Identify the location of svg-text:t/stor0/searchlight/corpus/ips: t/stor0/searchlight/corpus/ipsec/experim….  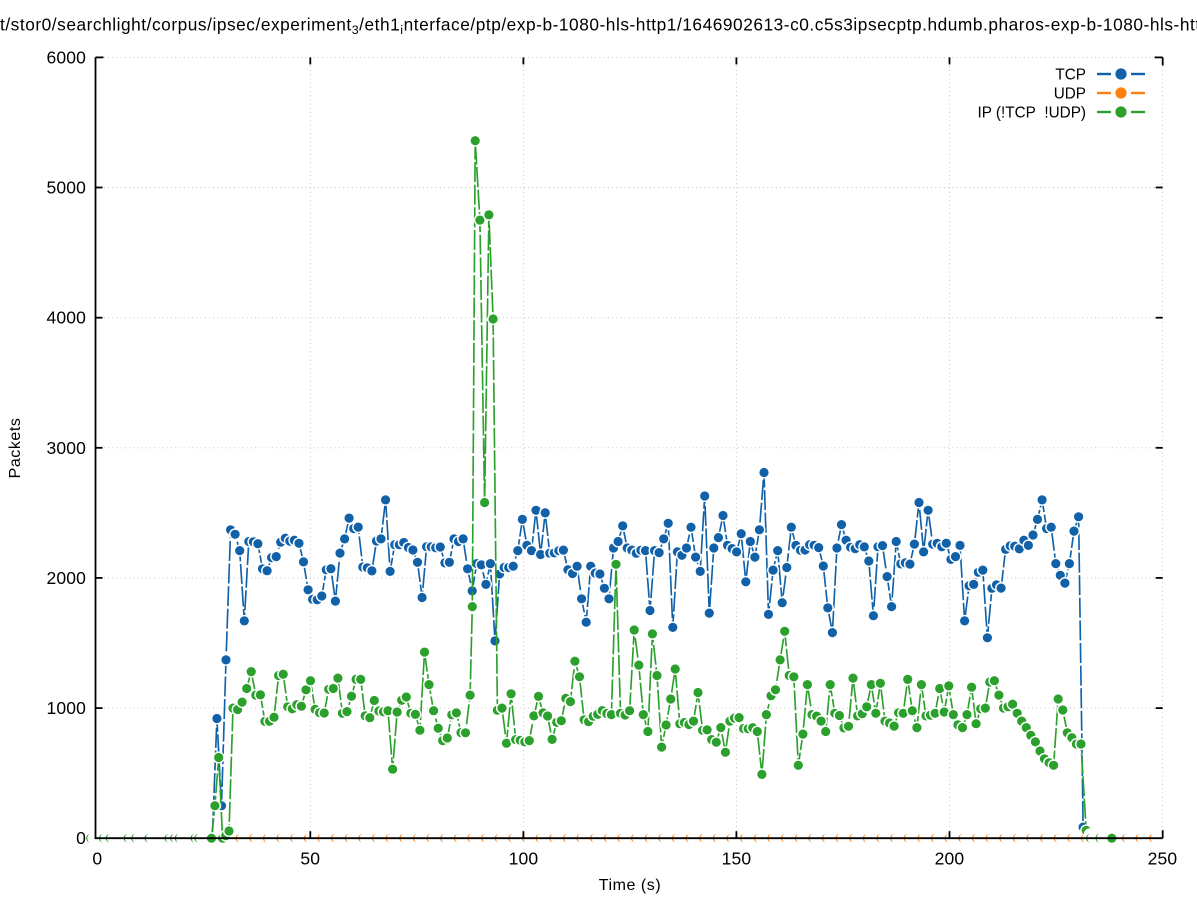
(598, 26).